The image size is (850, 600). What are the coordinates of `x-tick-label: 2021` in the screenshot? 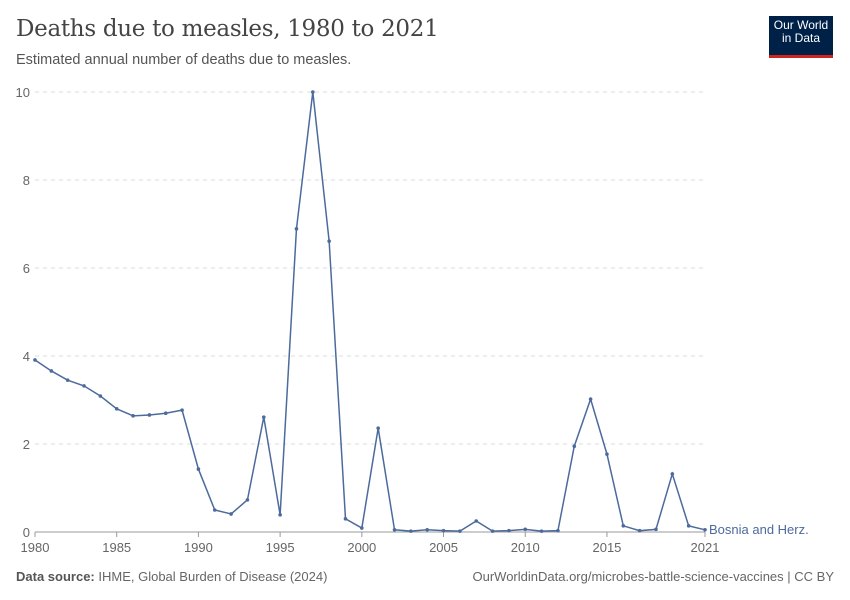 It's located at (705, 547).